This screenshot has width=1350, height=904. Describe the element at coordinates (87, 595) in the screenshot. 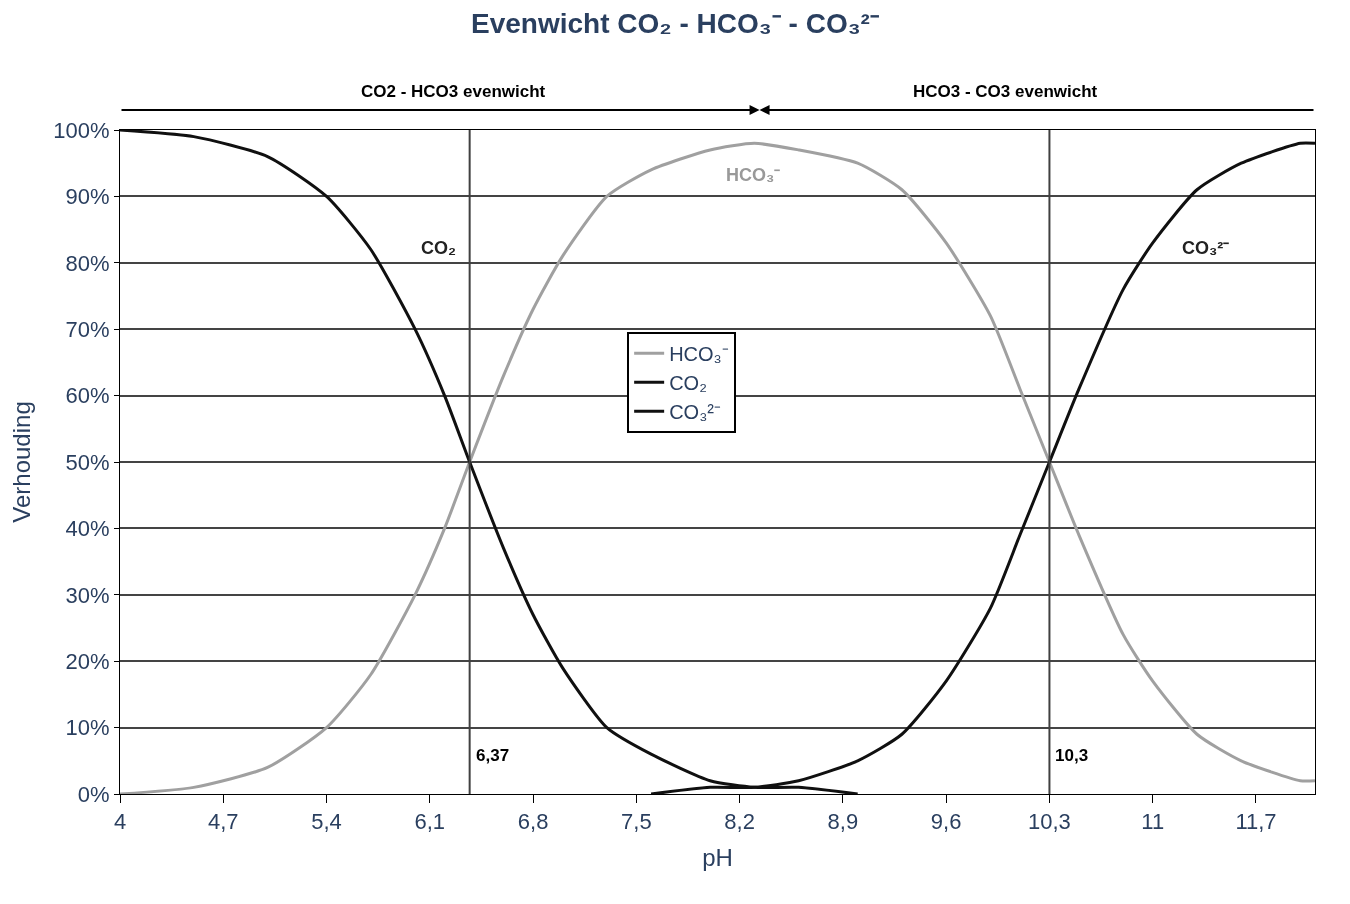

I see `y-tick-label: 30%` at that location.